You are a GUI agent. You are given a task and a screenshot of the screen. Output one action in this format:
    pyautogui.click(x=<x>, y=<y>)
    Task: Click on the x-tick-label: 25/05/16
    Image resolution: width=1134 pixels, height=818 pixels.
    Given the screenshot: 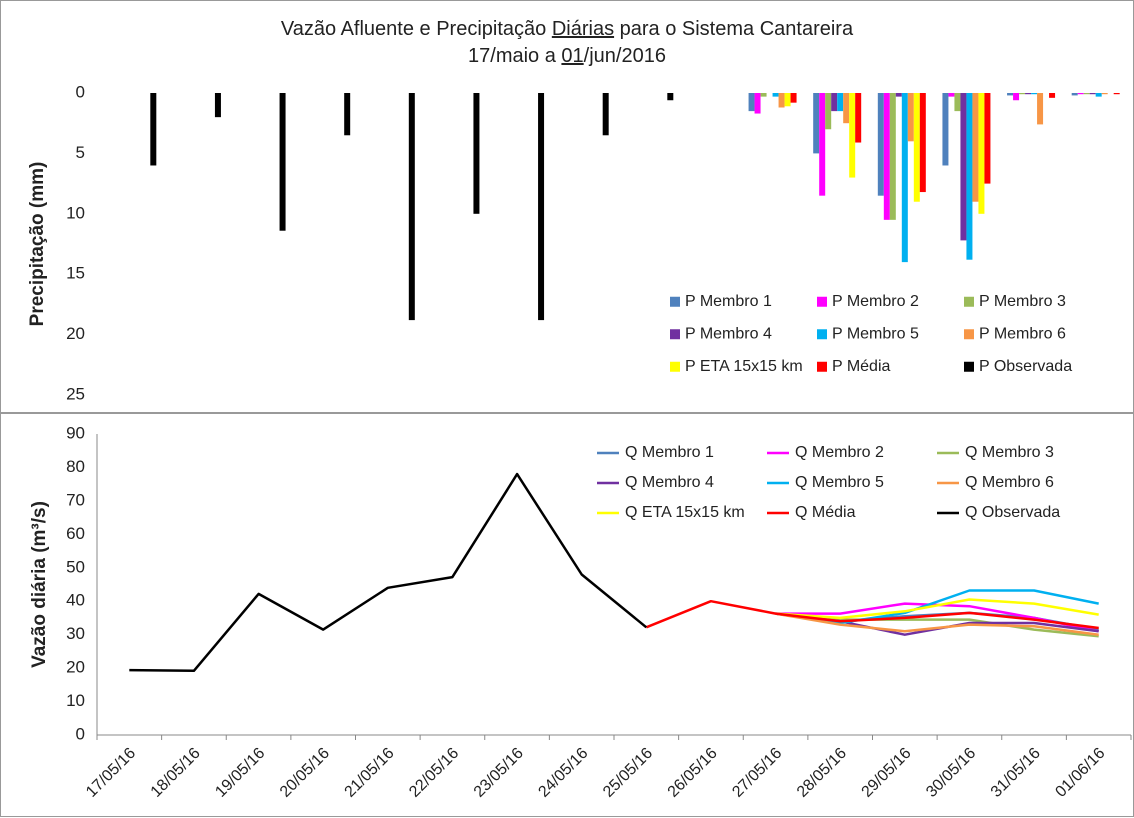 What is the action you would take?
    pyautogui.click(x=628, y=773)
    